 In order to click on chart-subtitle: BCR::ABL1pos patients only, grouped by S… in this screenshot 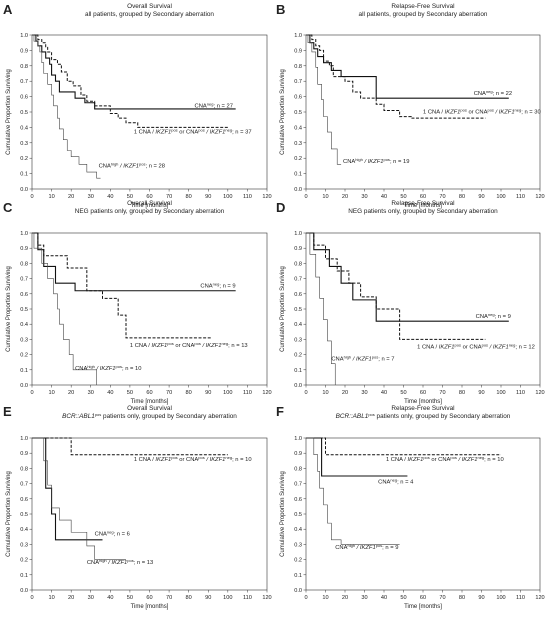, I will do `click(423, 416)`.